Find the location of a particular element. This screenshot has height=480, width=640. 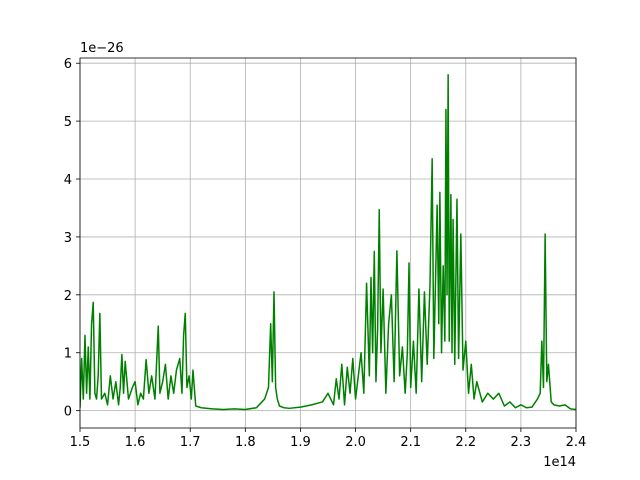

x-tick-label: 2.1 is located at coordinates (410, 442).